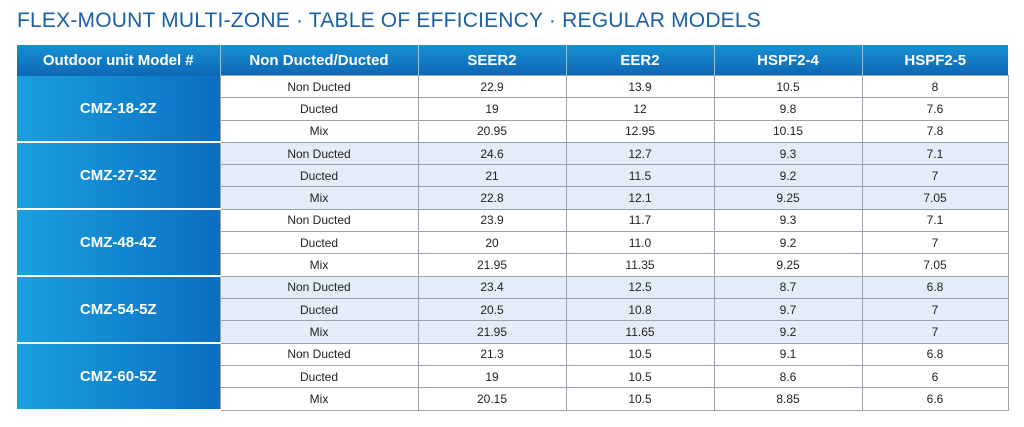  I want to click on hspf2-4-cell: 9.7, so click(788, 309).